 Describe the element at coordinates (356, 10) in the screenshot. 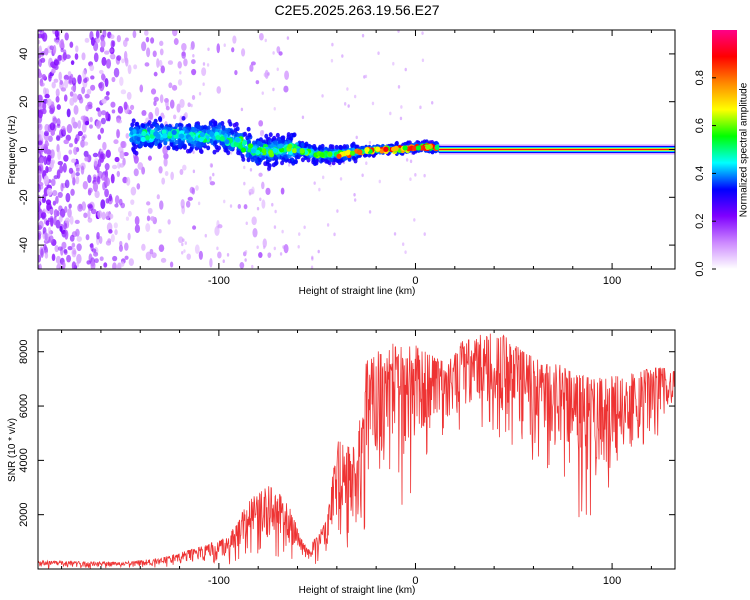

I see `chart-title: C2E5.2025.263.19.56.E27` at that location.